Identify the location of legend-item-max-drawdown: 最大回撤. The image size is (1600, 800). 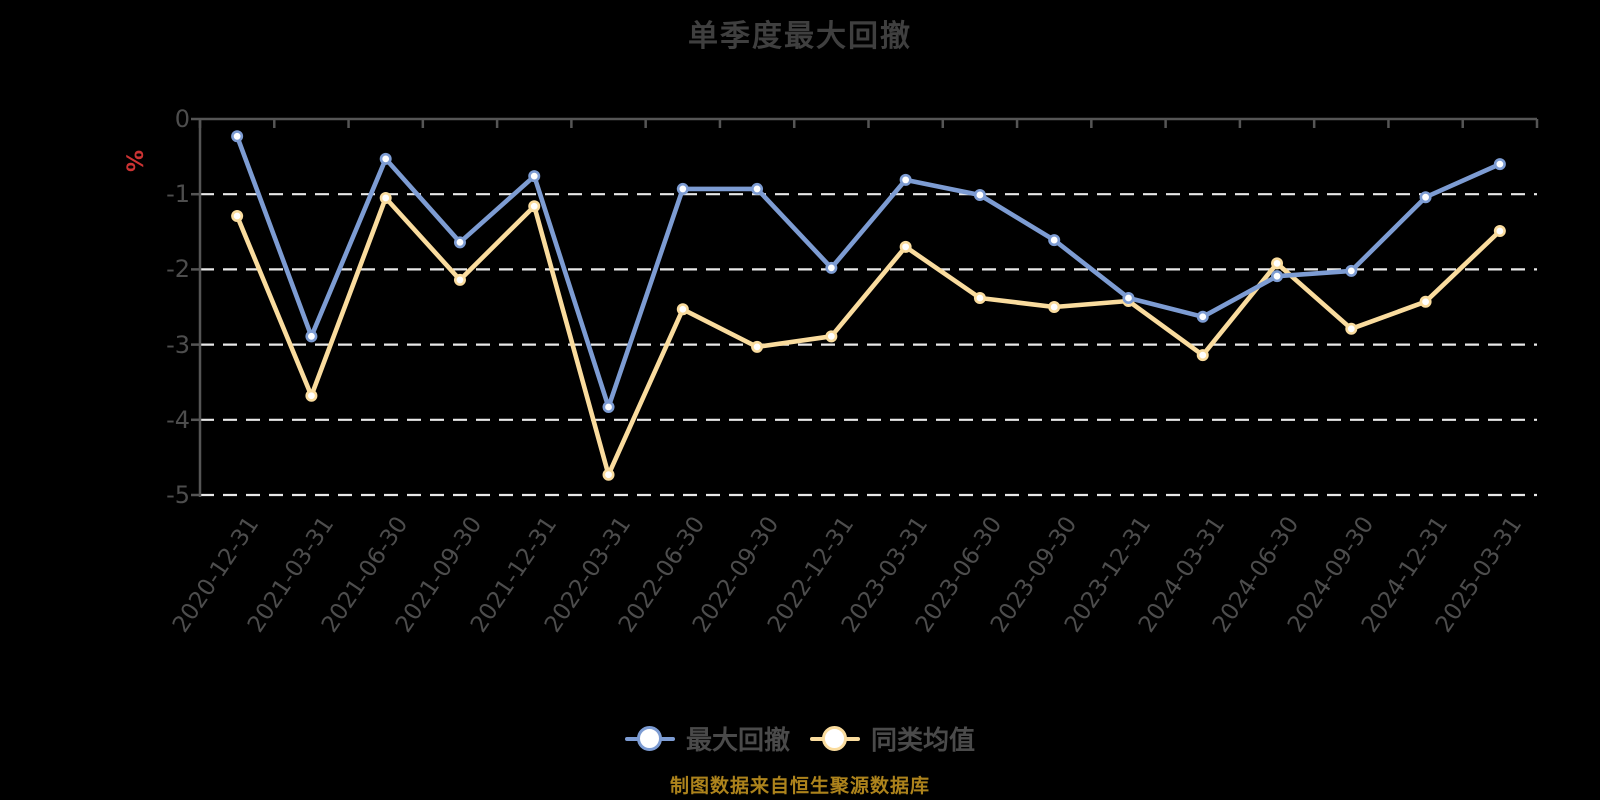
(707, 738).